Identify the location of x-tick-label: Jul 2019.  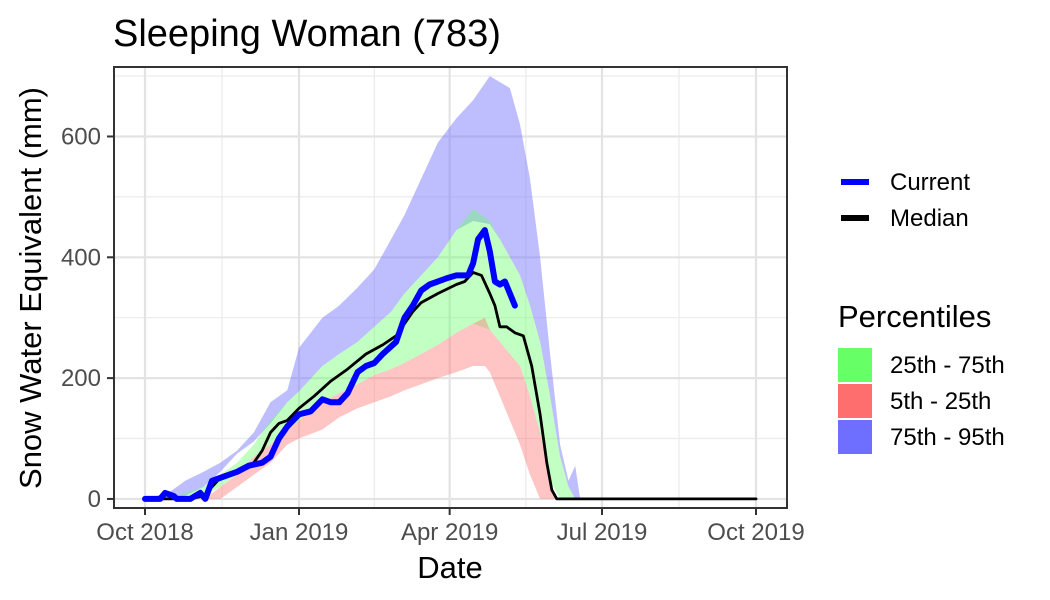
(602, 532).